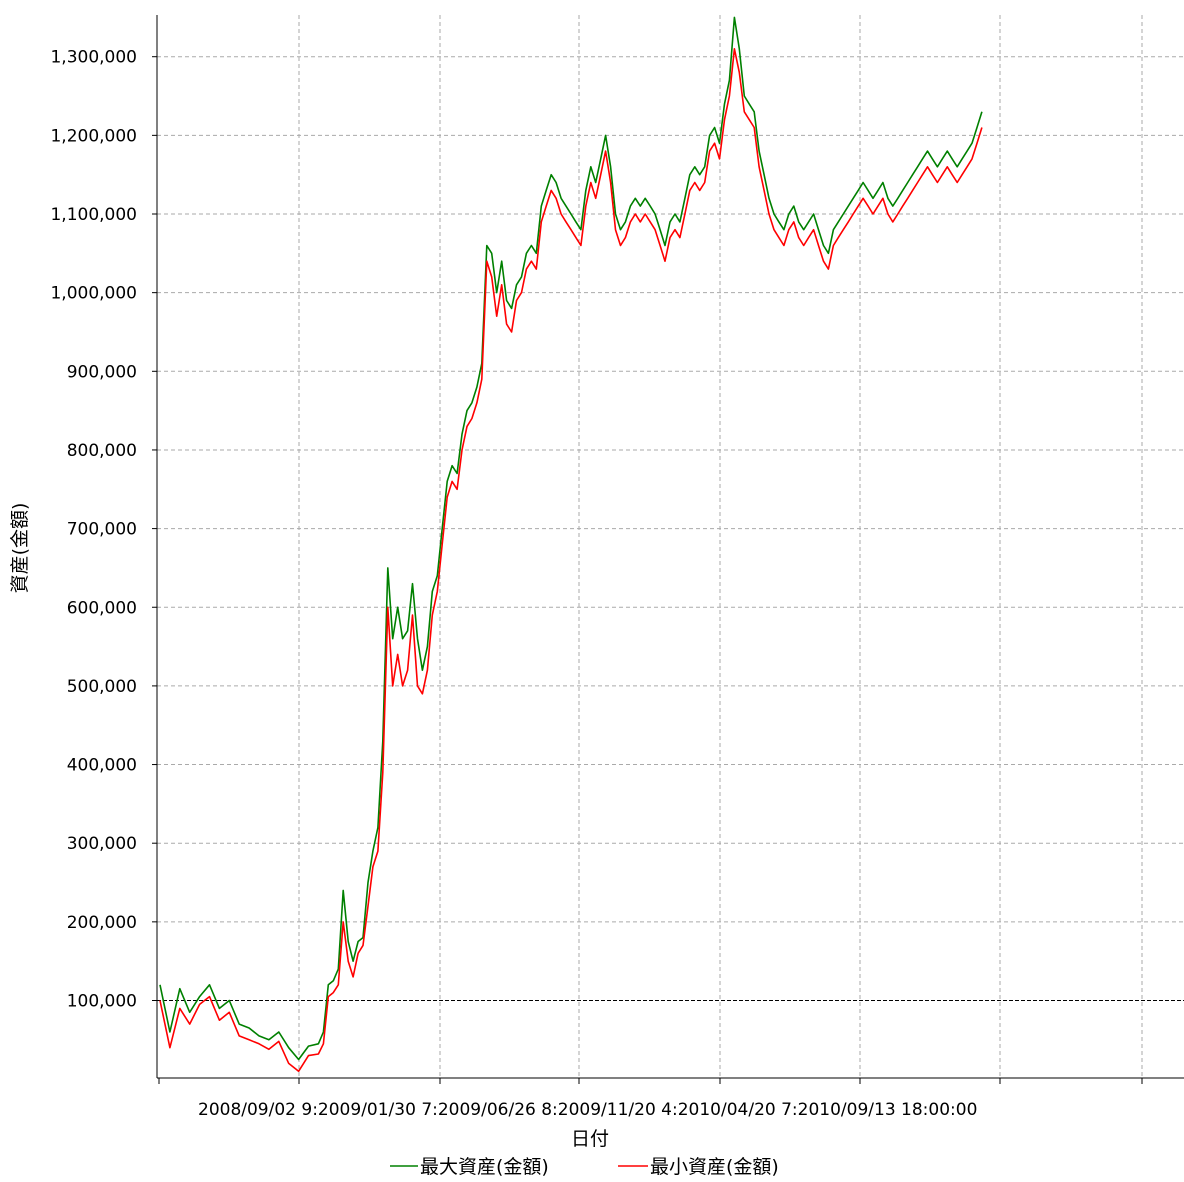 The height and width of the screenshot is (1182, 1184). What do you see at coordinates (102, 372) in the screenshot?
I see `y-tick-label: 900,000` at bounding box center [102, 372].